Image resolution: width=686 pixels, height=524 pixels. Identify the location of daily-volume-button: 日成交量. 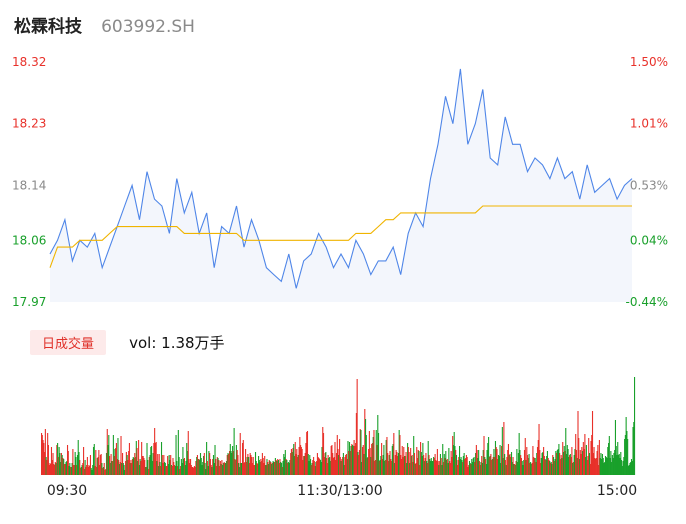
(68, 342).